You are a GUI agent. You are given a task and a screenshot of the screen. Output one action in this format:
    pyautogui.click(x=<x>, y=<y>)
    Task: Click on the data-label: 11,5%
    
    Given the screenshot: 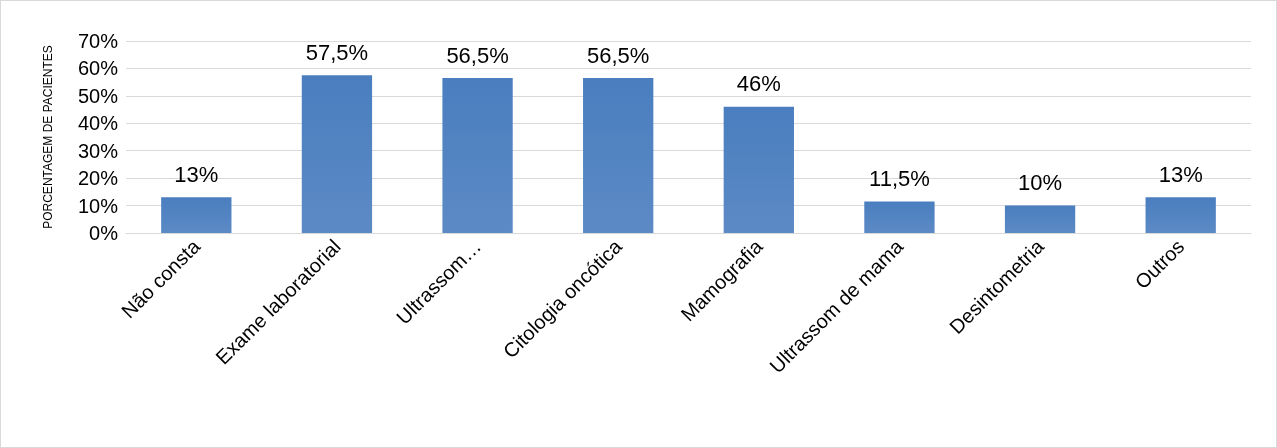 What is the action you would take?
    pyautogui.click(x=899, y=178)
    